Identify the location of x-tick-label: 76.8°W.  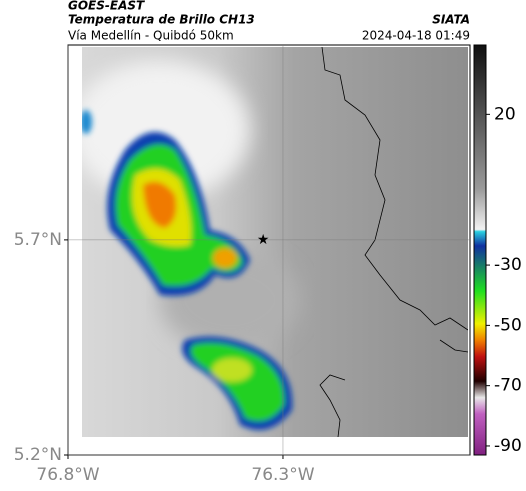
(67, 475).